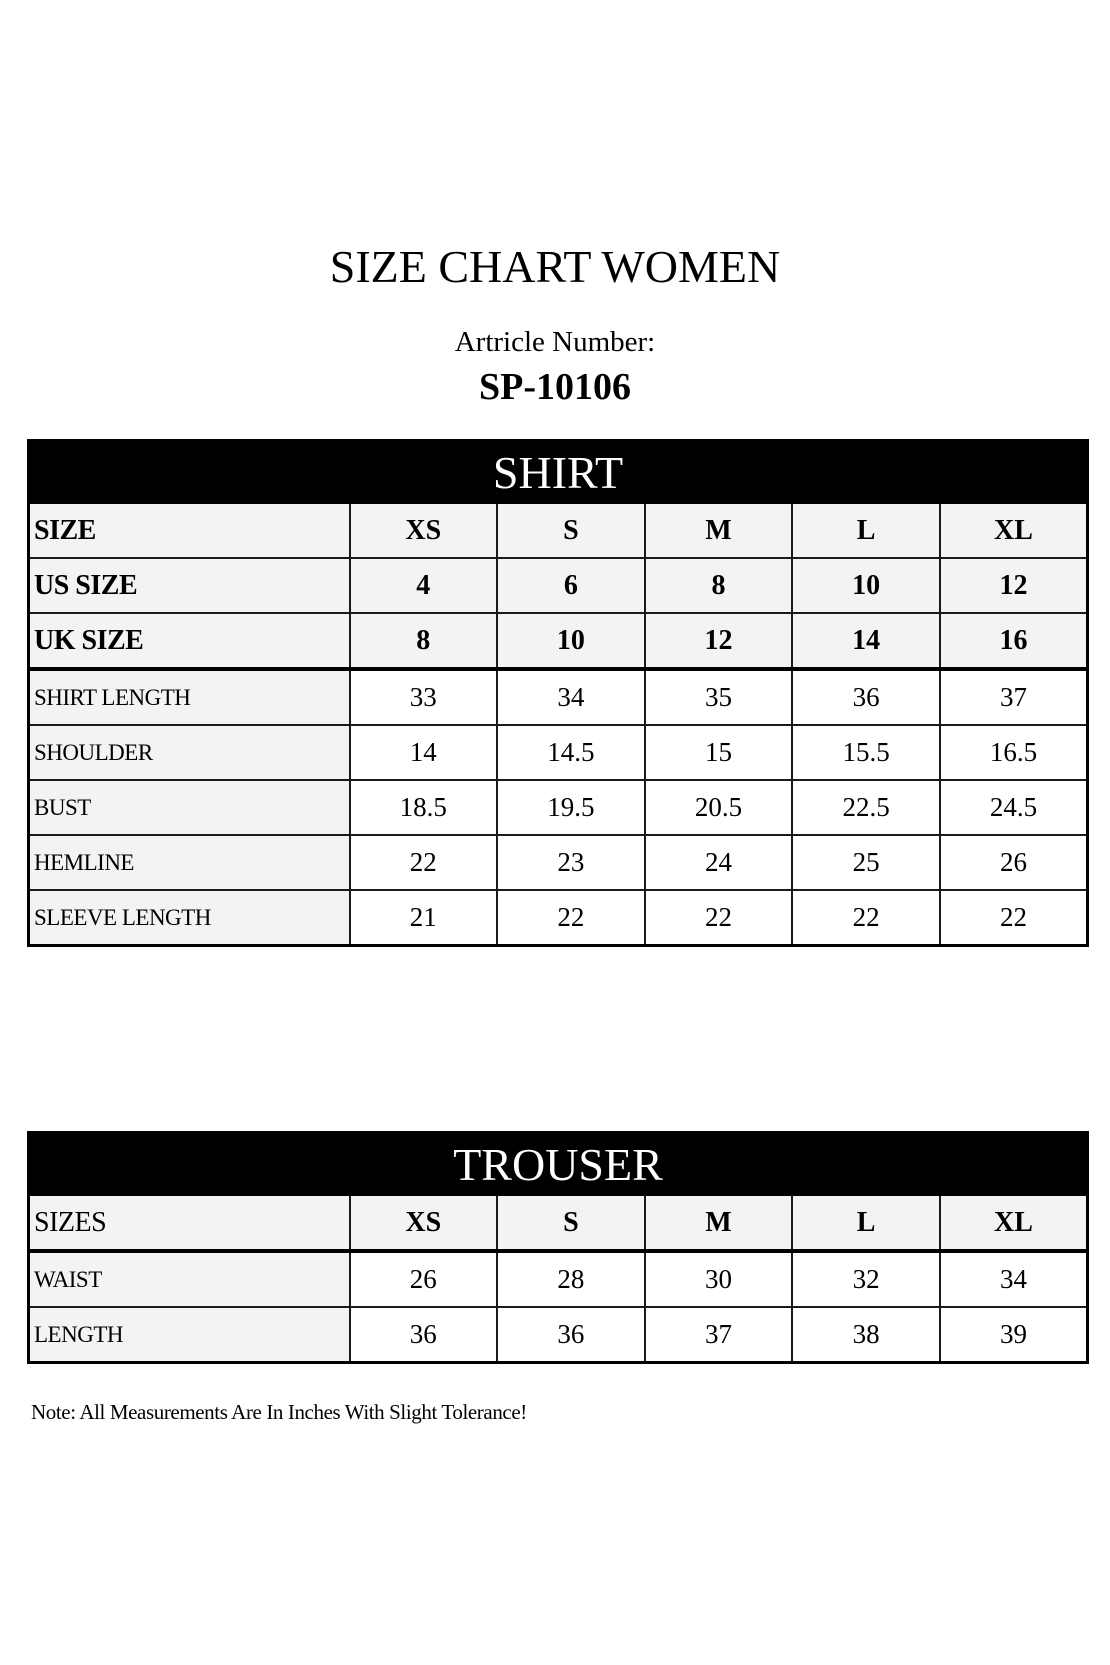 The height and width of the screenshot is (1665, 1110). Describe the element at coordinates (558, 471) in the screenshot. I see `shirt-heading: SHIRT` at that location.